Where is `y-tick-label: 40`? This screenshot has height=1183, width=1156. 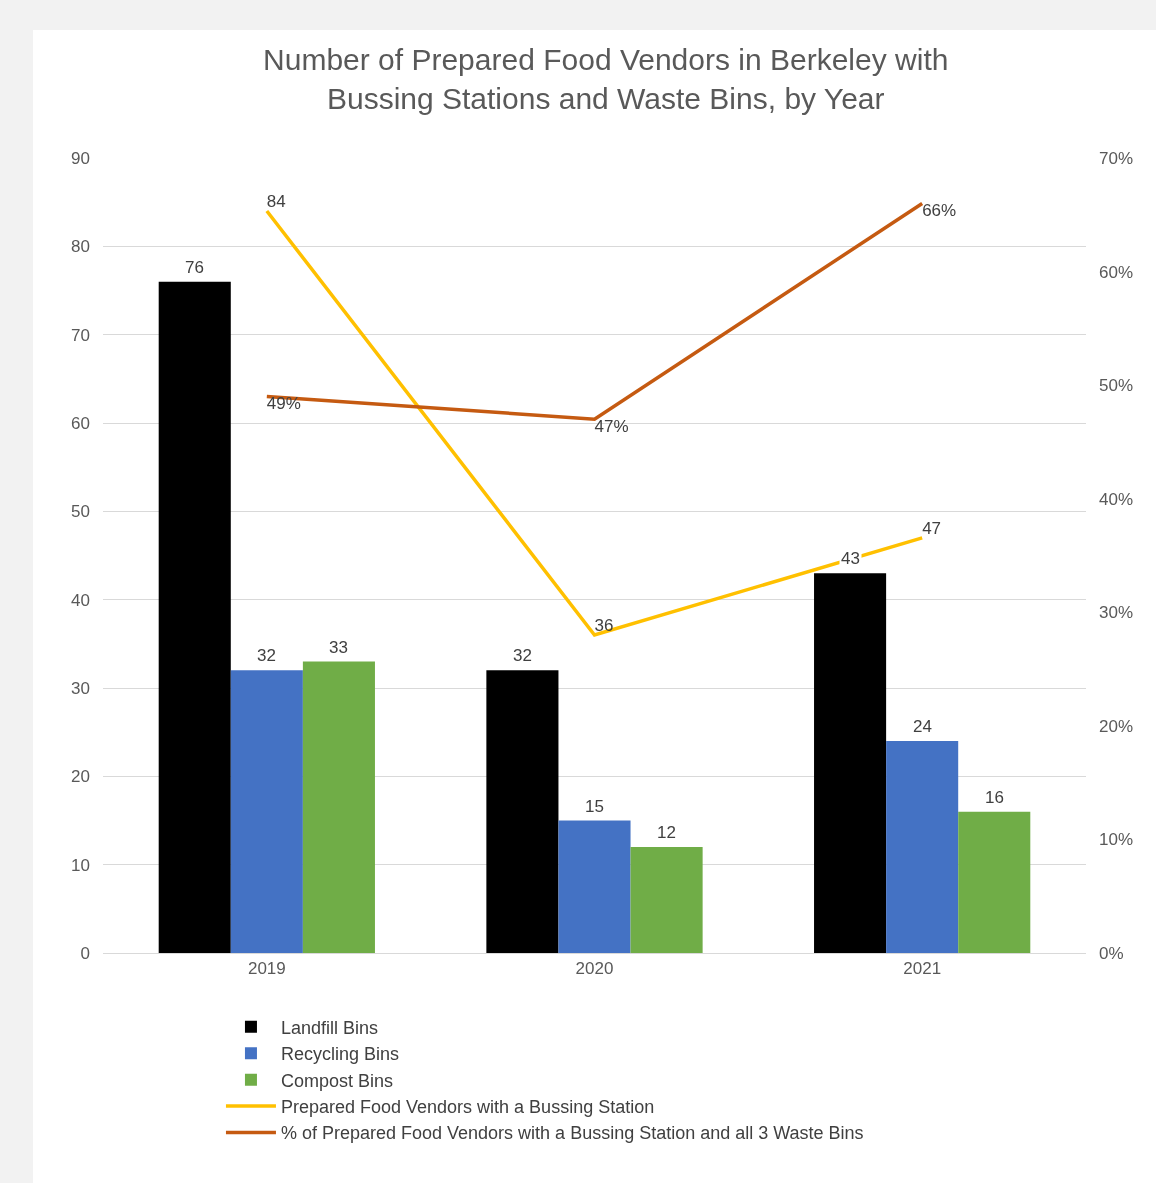
y-tick-label: 40 is located at coordinates (80, 600).